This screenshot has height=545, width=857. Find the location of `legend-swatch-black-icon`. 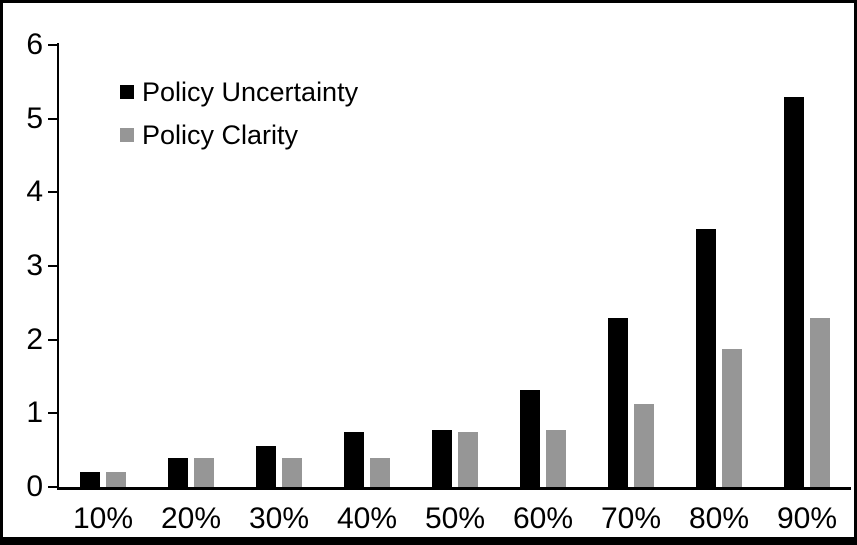

legend-swatch-black-icon is located at coordinates (127, 92).